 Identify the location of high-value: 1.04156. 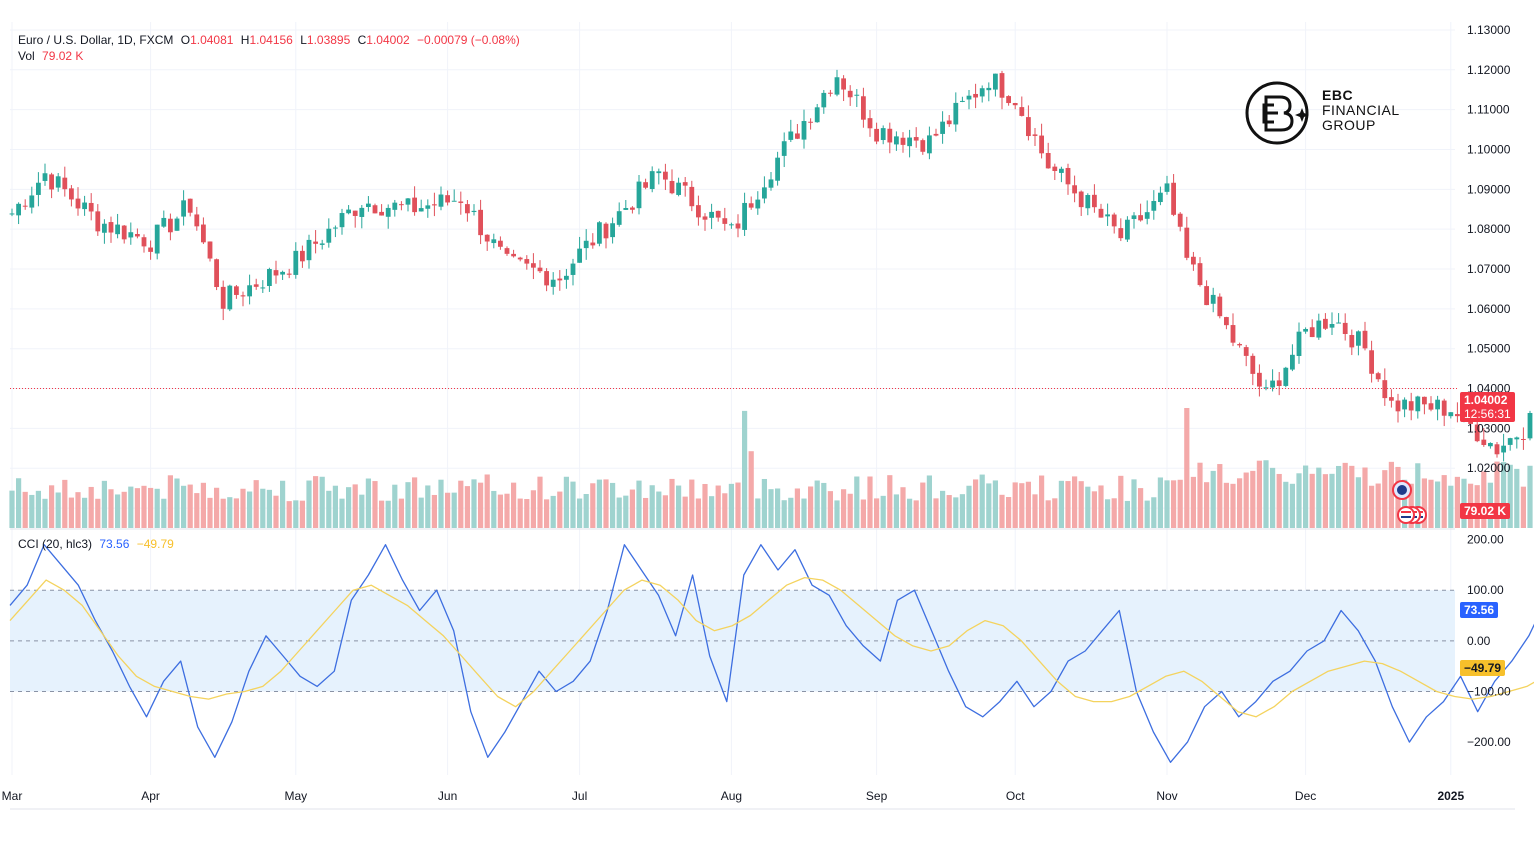
(271, 40).